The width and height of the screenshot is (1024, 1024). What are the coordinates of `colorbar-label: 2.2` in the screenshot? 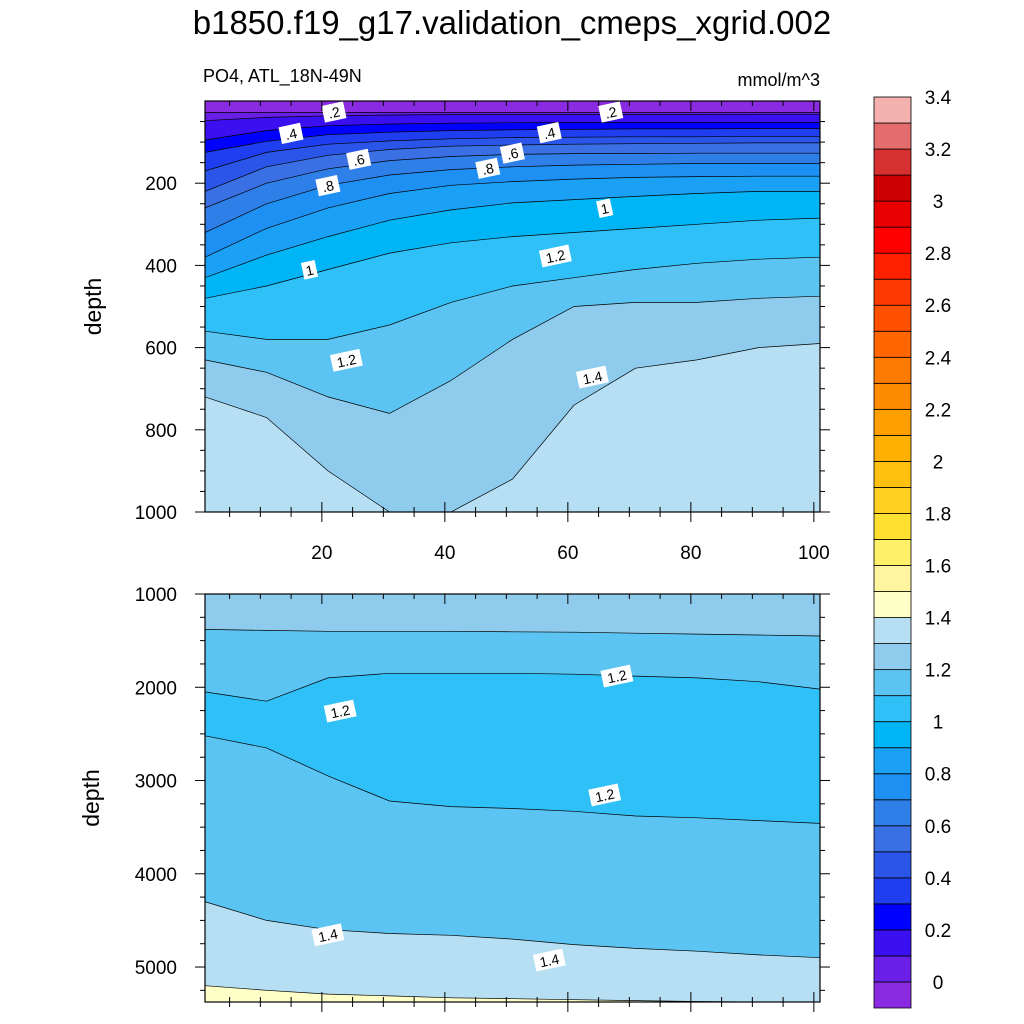 It's located at (938, 410).